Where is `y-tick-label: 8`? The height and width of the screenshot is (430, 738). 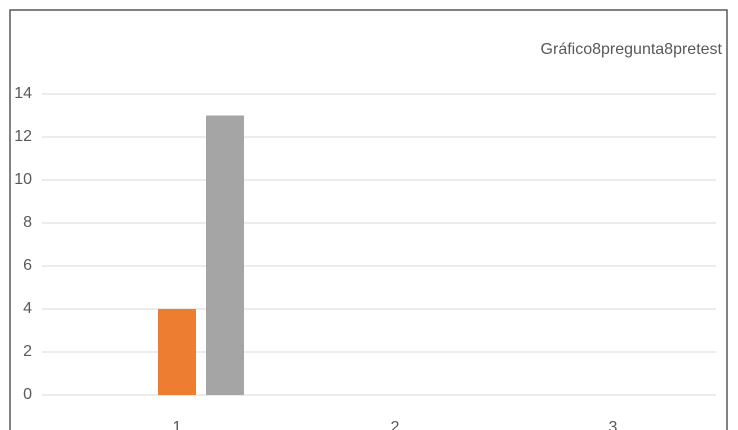 y-tick-label: 8 is located at coordinates (27, 222).